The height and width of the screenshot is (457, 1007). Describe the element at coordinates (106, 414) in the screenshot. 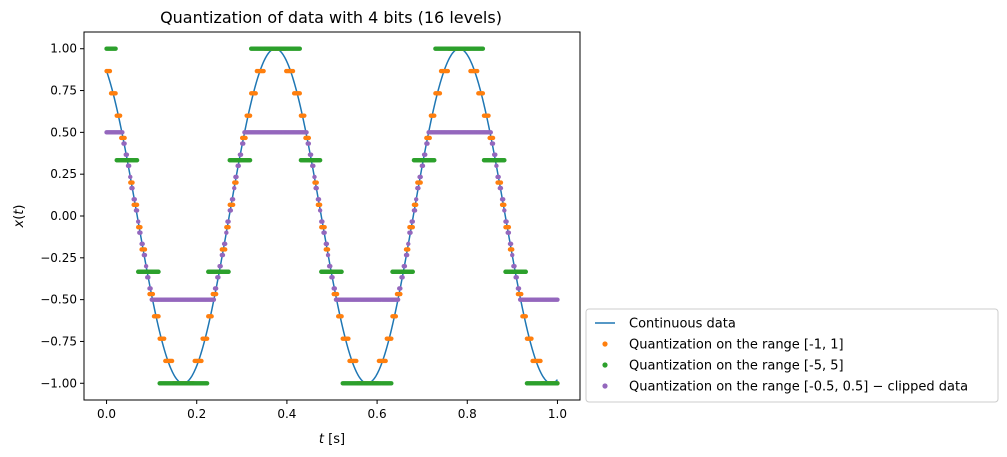

I see `x-tick-label: 0.0` at that location.